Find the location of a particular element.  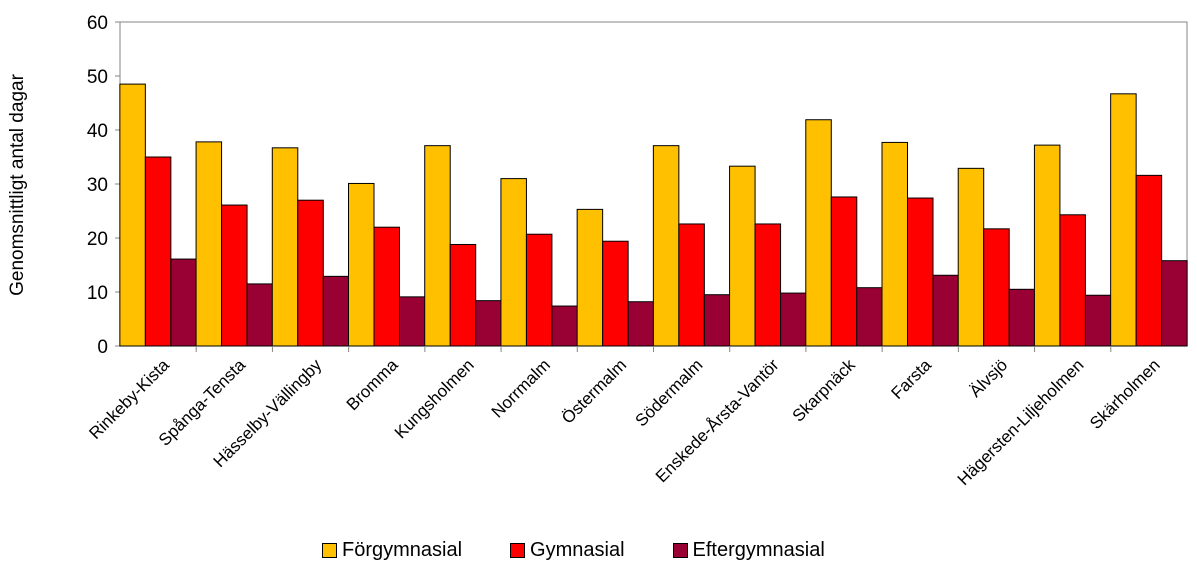

legend-item-gymnasial: Gymnasial is located at coordinates (567, 550).